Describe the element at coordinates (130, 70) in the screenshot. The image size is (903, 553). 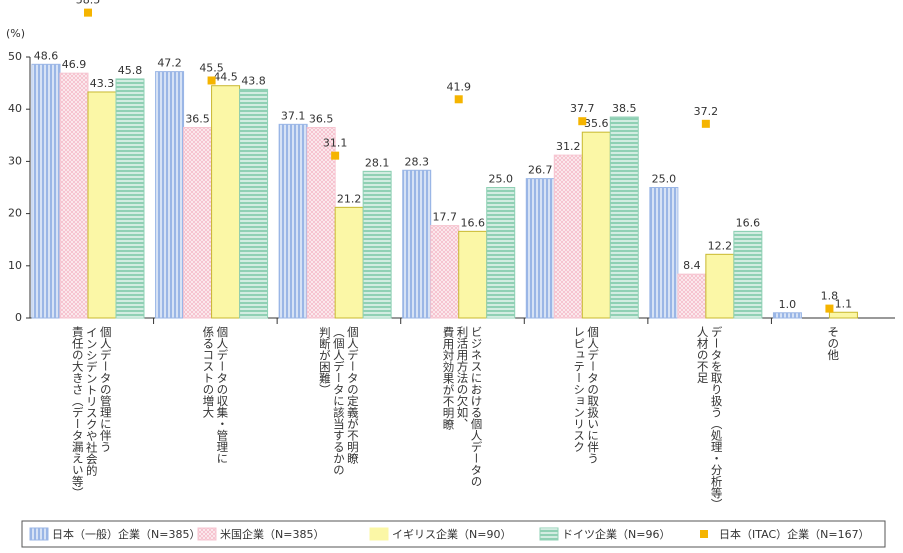
I see `value-label: 45.8` at that location.